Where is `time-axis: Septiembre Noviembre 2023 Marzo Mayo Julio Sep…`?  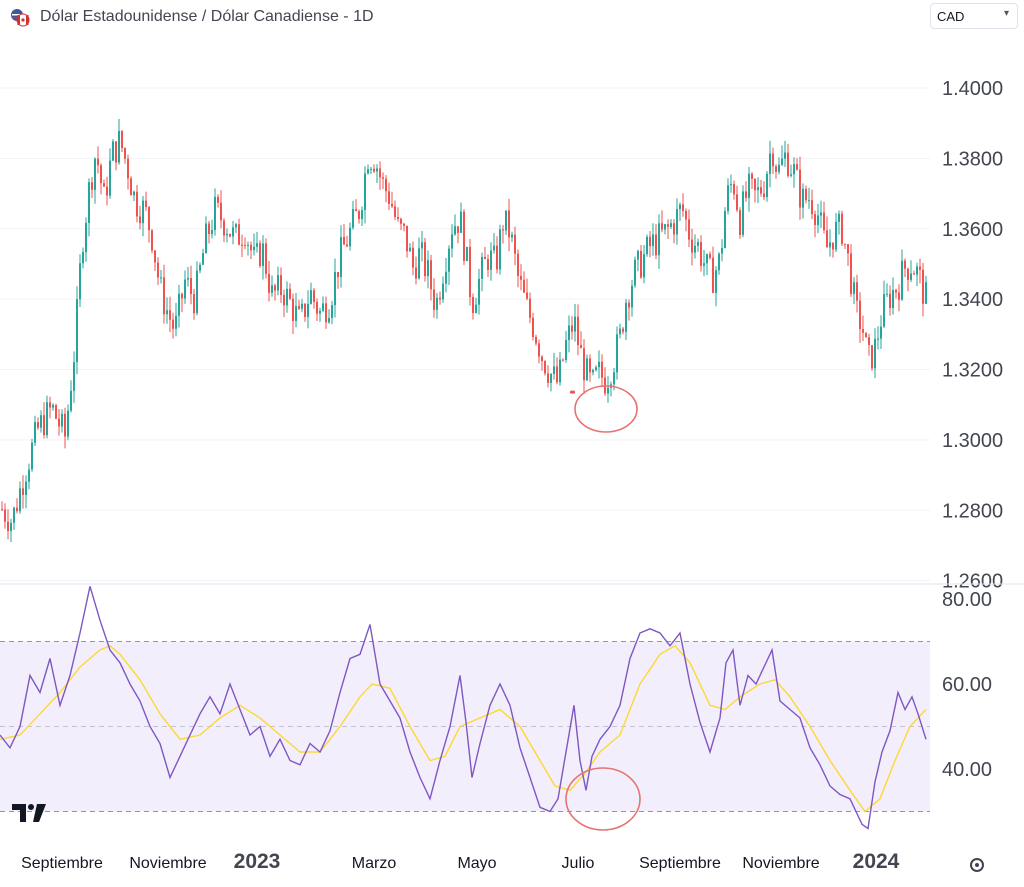
time-axis: Septiembre Noviembre 2023 Marzo Mayo Julio Sep… is located at coordinates (460, 861).